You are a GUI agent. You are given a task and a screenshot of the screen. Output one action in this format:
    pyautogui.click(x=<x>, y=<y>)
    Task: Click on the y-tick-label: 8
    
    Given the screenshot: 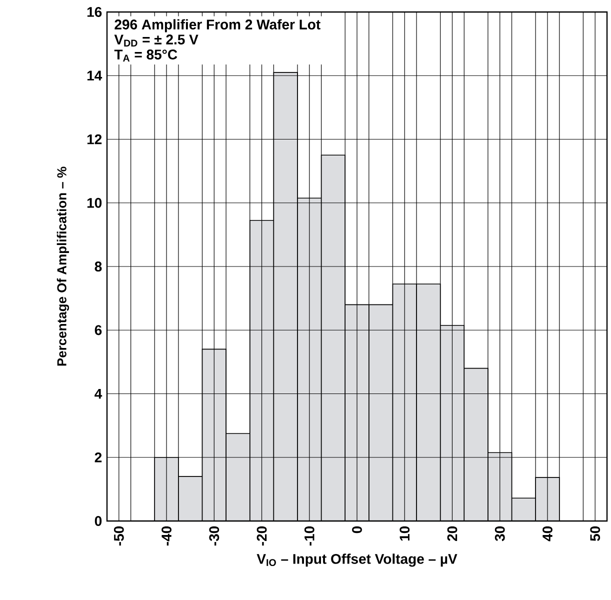 What is the action you would take?
    pyautogui.click(x=98, y=267)
    